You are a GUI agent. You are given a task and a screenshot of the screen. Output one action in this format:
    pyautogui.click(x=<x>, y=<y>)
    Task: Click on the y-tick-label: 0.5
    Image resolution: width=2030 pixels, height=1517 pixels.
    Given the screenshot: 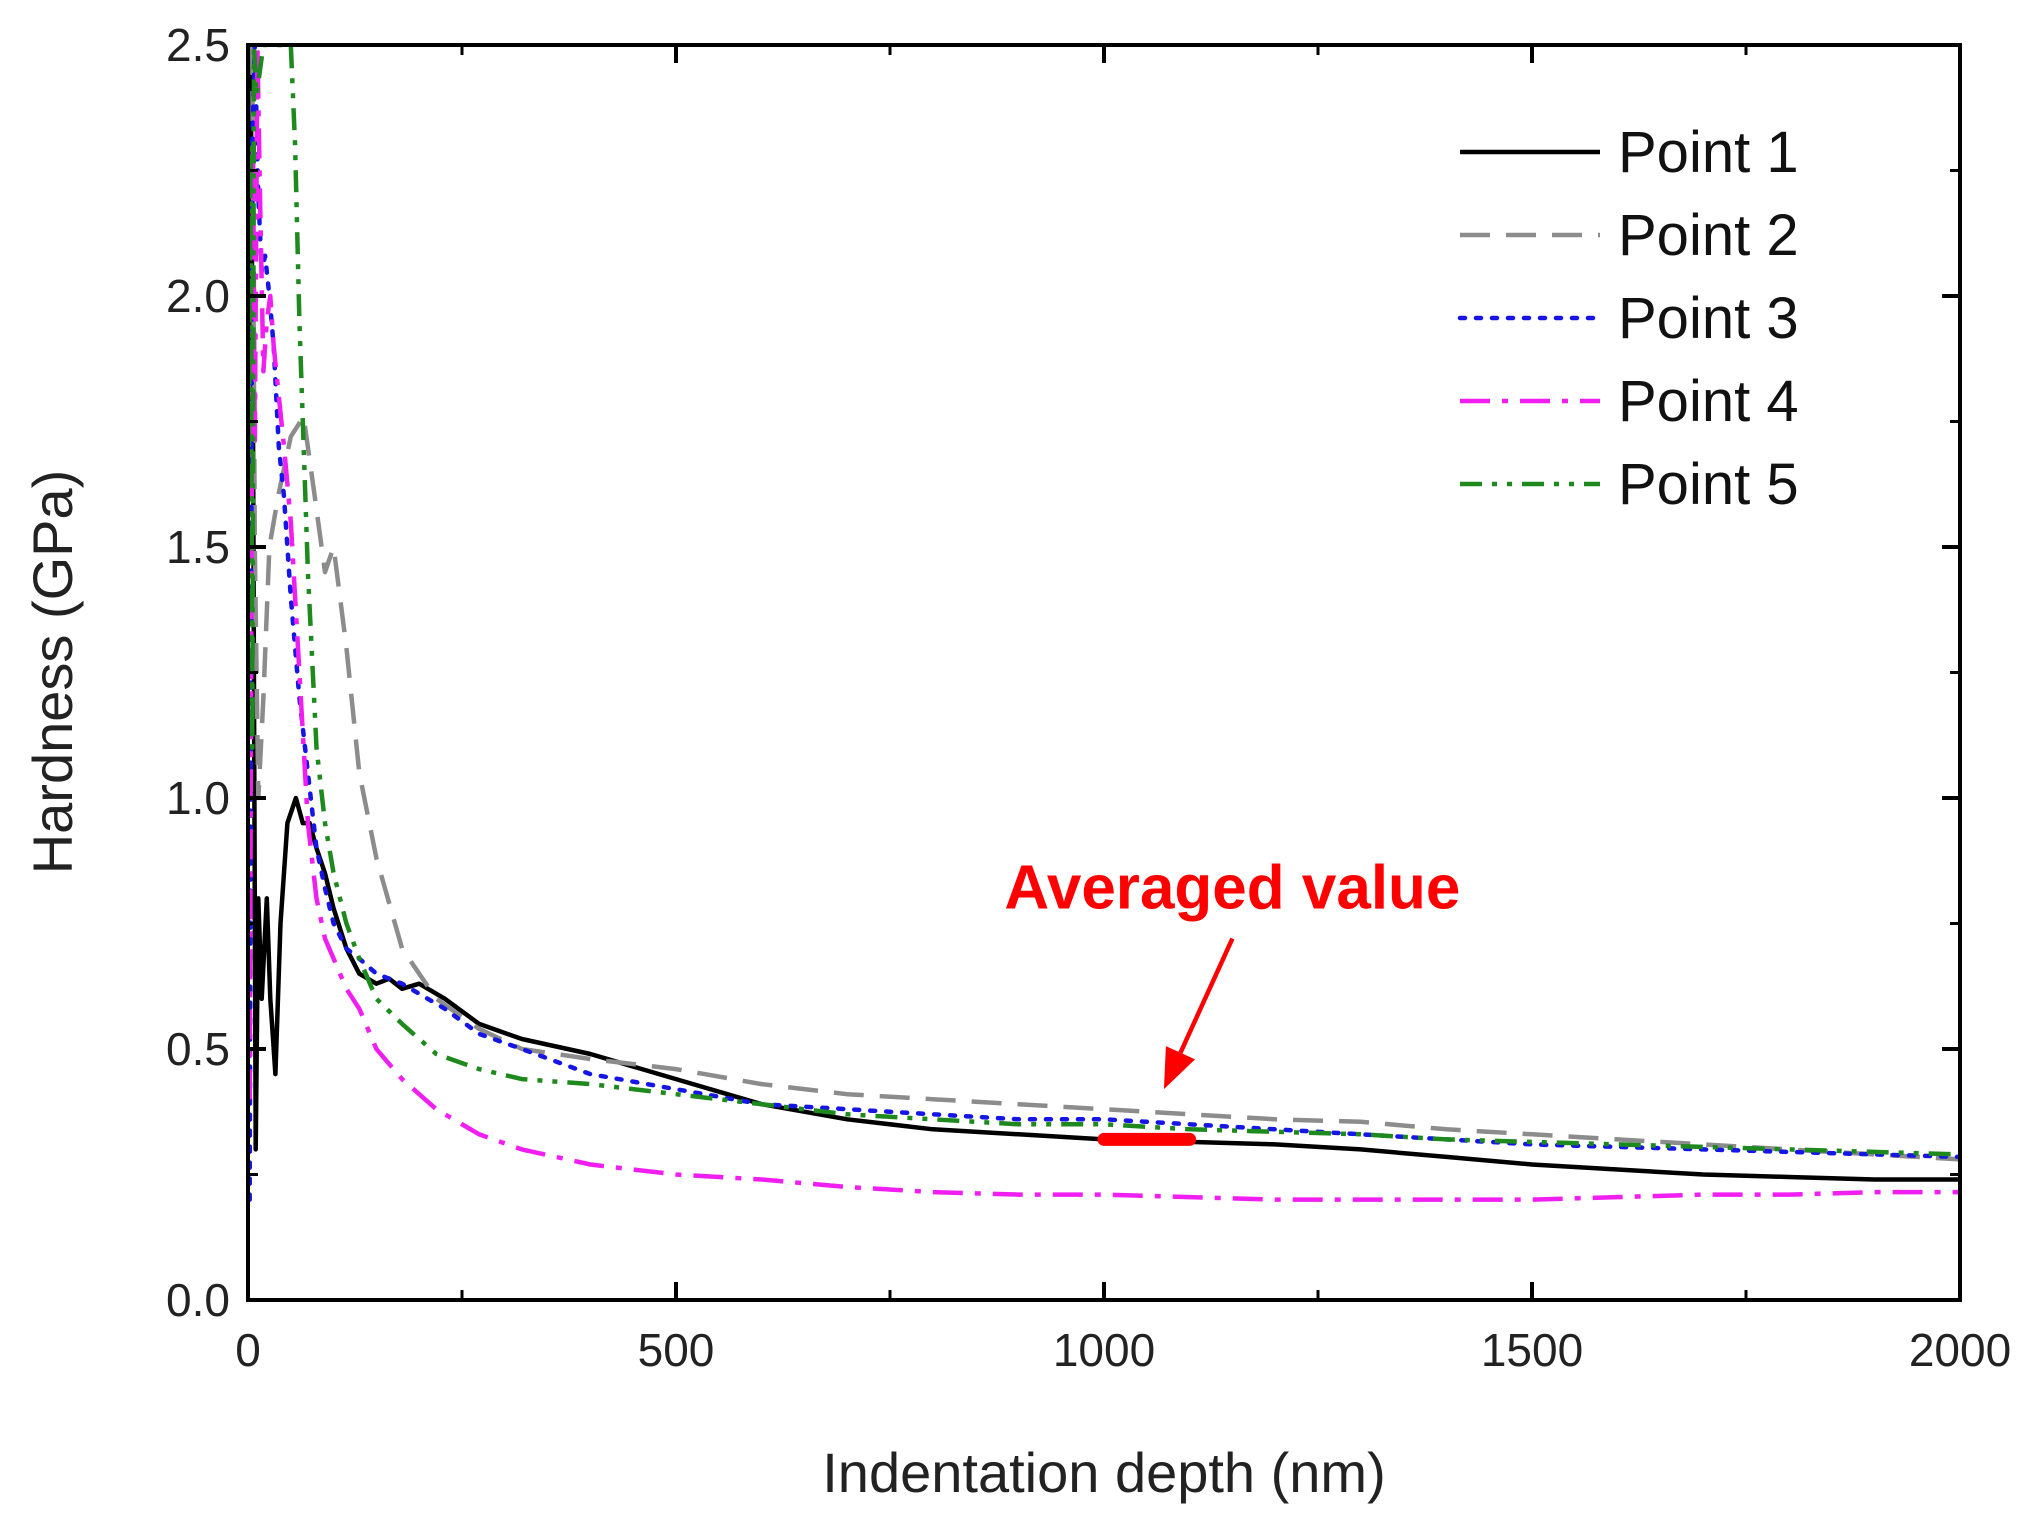 What is the action you would take?
    pyautogui.click(x=198, y=1049)
    